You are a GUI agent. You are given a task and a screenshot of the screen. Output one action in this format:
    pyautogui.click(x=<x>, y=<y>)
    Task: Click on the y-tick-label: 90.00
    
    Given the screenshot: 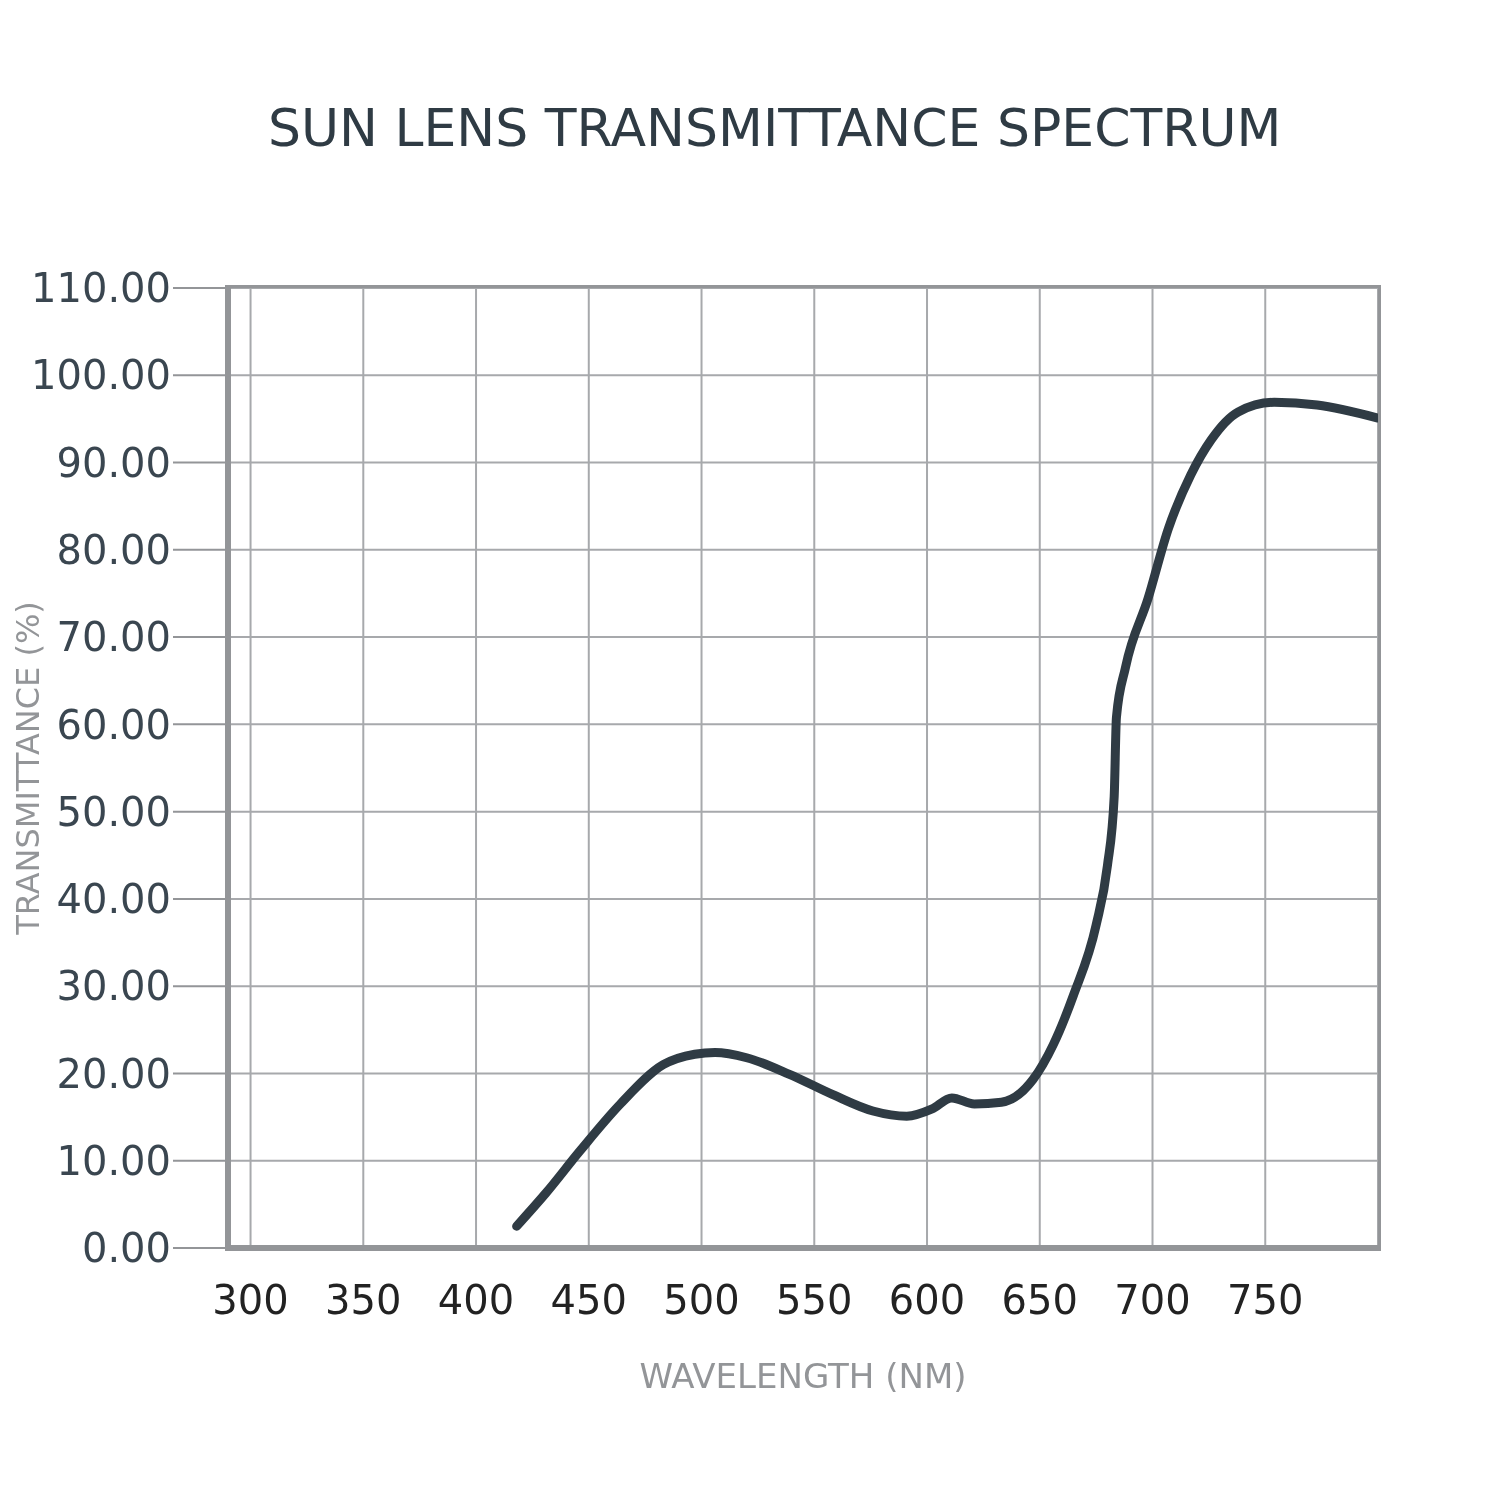 What is the action you would take?
    pyautogui.click(x=113, y=462)
    